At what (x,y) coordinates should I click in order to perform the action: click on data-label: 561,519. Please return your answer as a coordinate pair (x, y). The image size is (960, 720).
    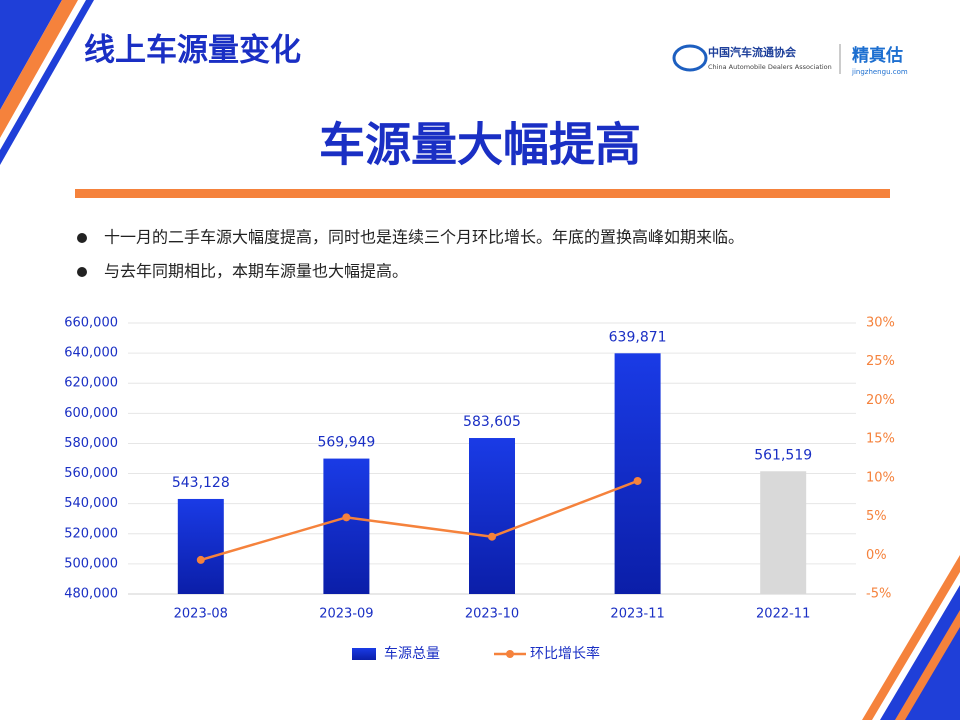
    Looking at the image, I should click on (783, 455).